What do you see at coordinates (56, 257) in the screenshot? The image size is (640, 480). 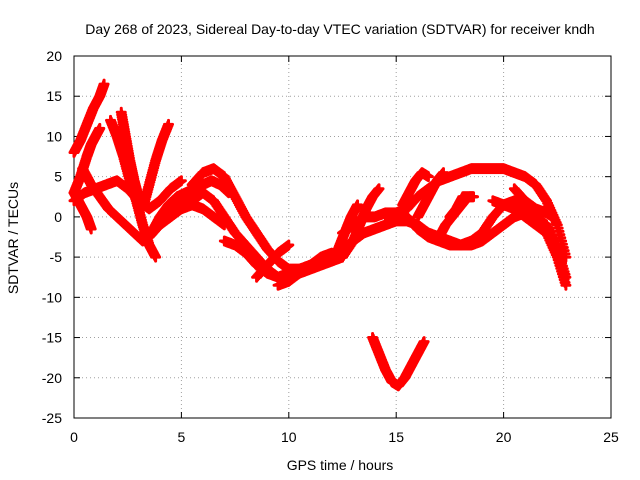 I see `y-tick-label: -5` at bounding box center [56, 257].